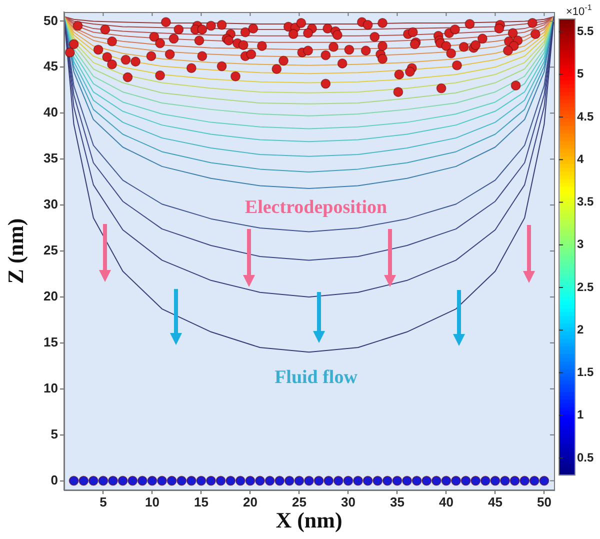 This screenshot has height=539, width=600. Describe the element at coordinates (316, 377) in the screenshot. I see `annotation: Fluid flow` at that location.